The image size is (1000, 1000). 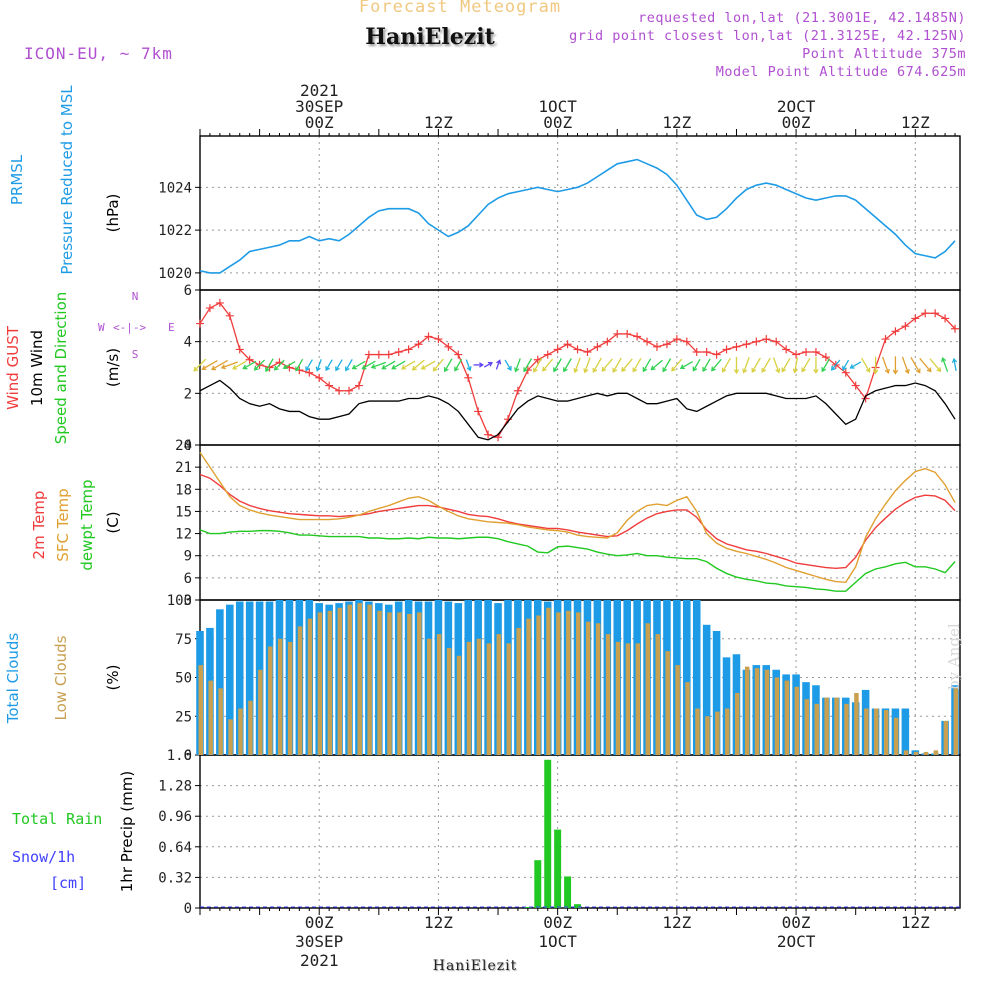 What do you see at coordinates (13, 367) in the screenshot?
I see `wind-axis-title: Wind GUST` at bounding box center [13, 367].